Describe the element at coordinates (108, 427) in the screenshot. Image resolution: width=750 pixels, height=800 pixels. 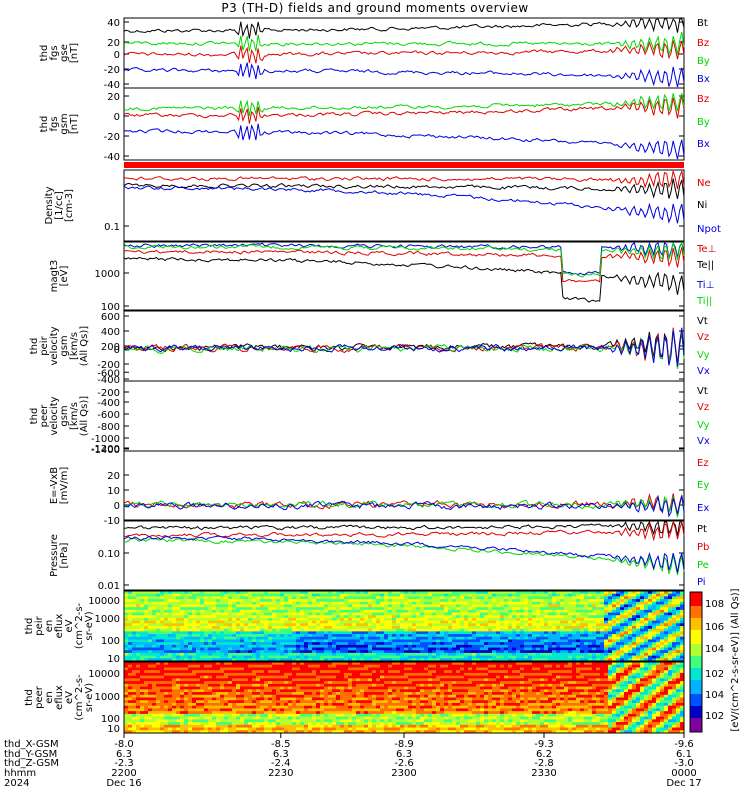
I see `y-tick-label: -800` at that location.